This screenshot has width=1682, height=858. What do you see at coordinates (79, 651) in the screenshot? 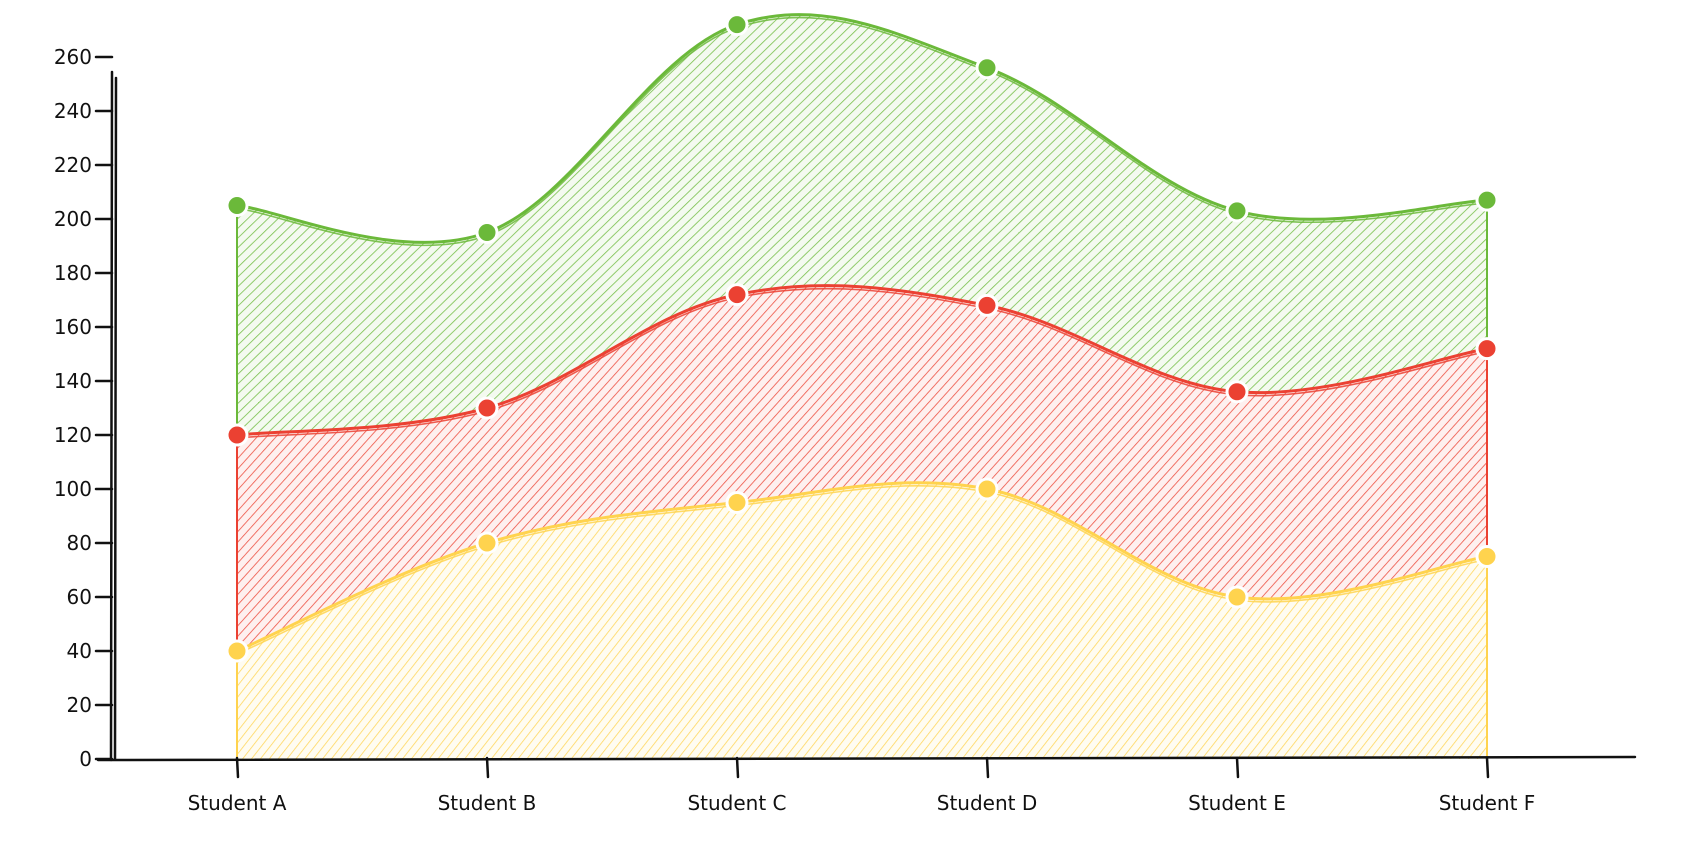
I see `y-tick-label: 40` at bounding box center [79, 651].